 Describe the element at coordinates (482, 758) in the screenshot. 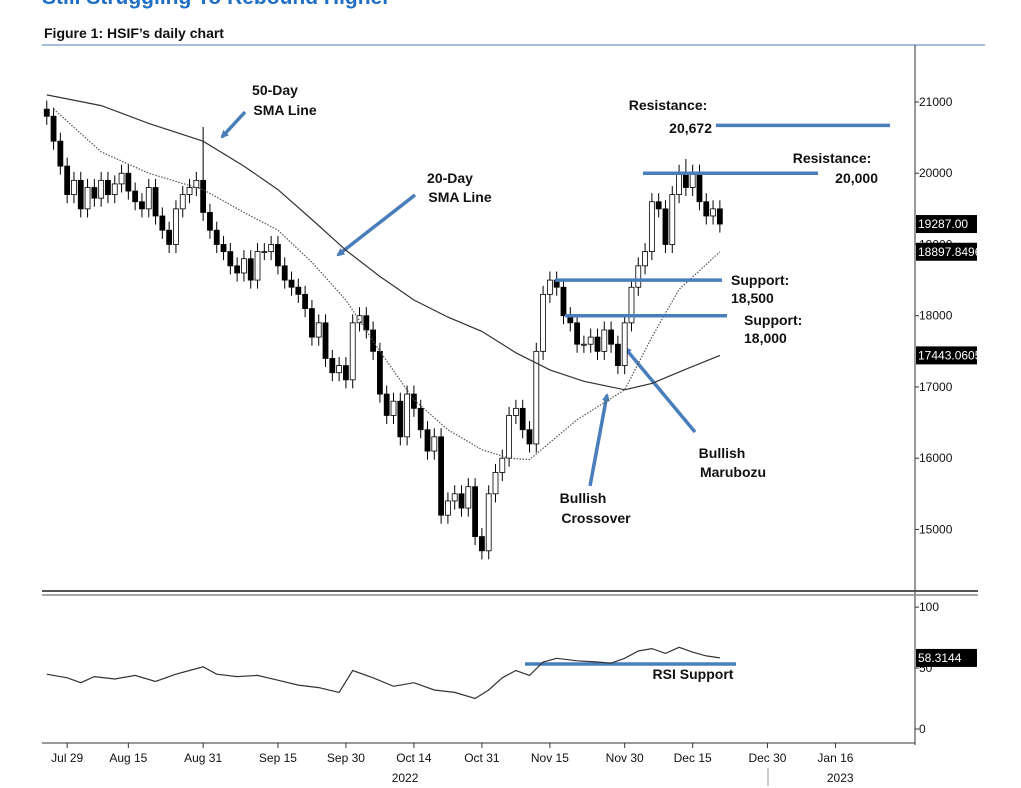

I see `x-tick-label: Oct 31` at that location.